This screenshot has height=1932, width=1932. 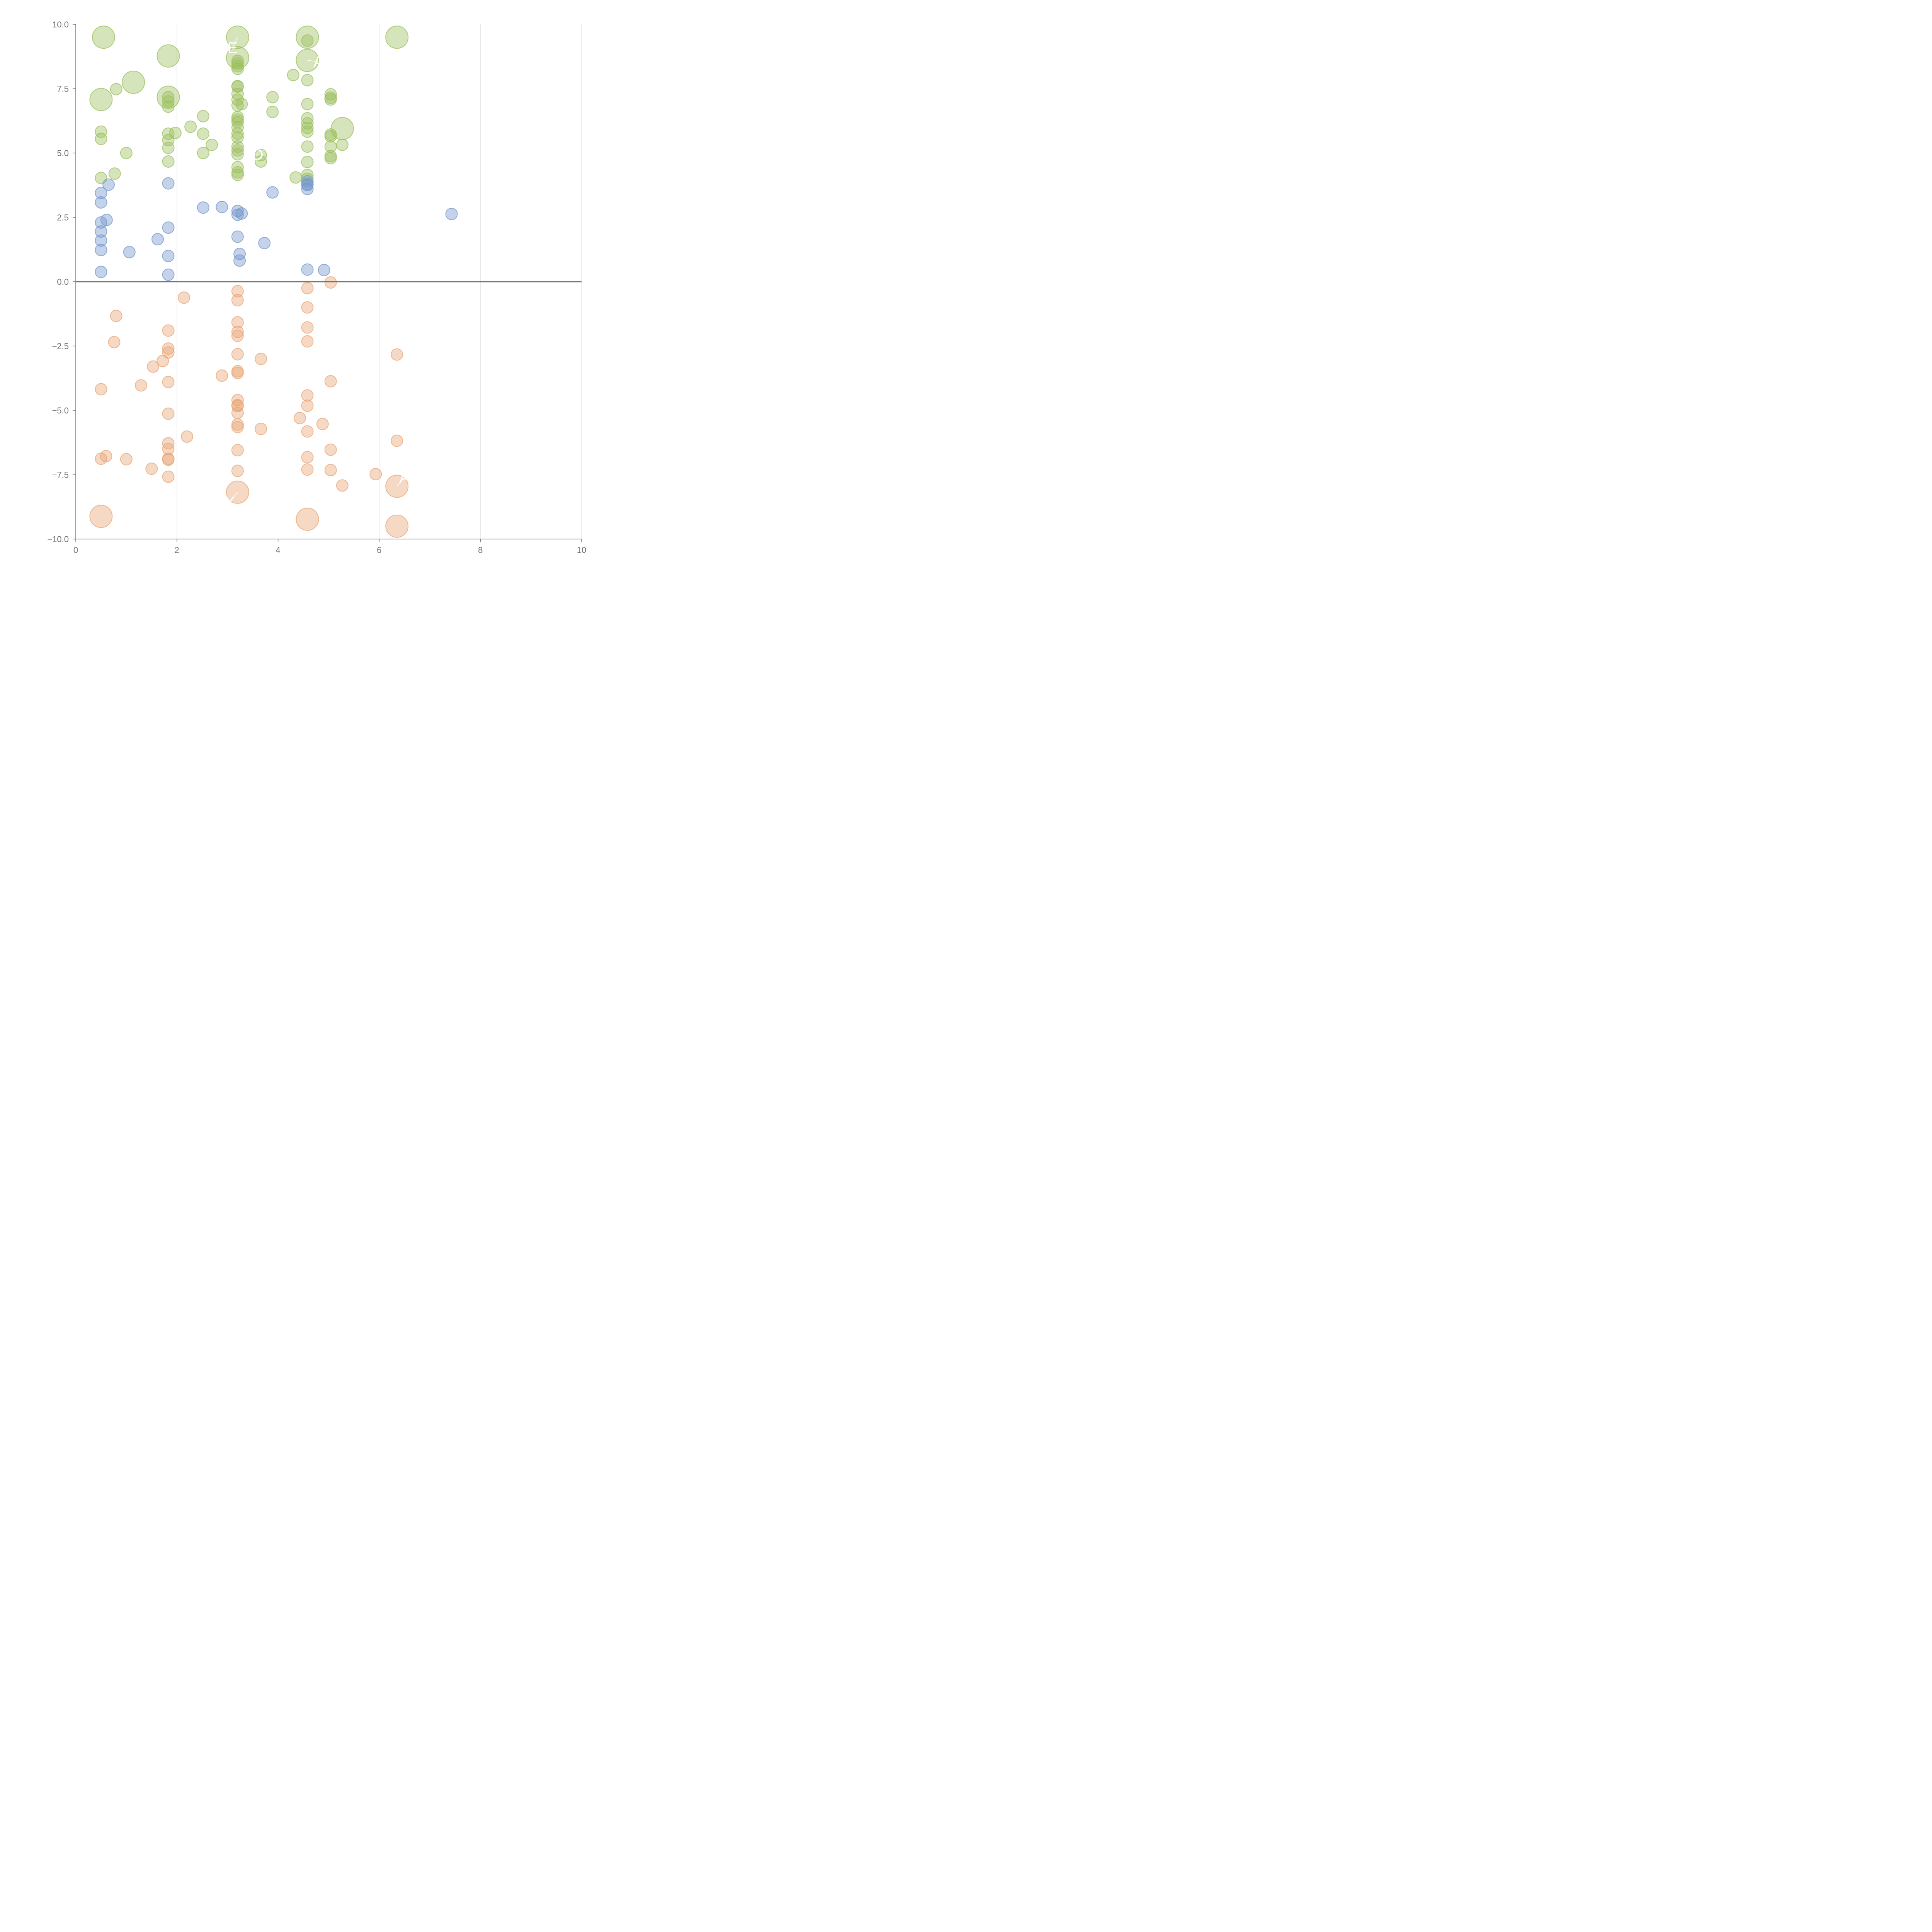 I want to click on data-points, so click(x=273, y=282).